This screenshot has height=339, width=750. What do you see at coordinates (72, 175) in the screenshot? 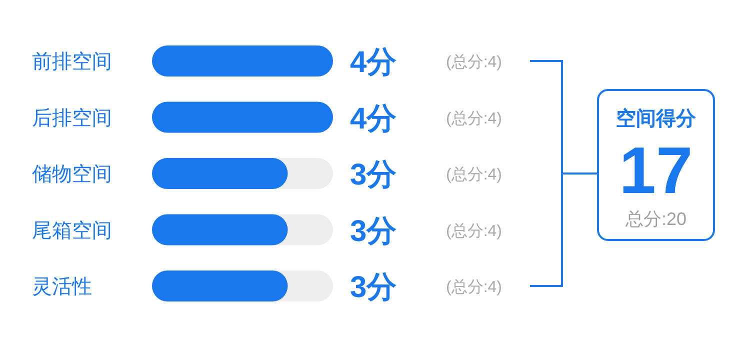
I see `y-tick-label: 储物空间` at bounding box center [72, 175].